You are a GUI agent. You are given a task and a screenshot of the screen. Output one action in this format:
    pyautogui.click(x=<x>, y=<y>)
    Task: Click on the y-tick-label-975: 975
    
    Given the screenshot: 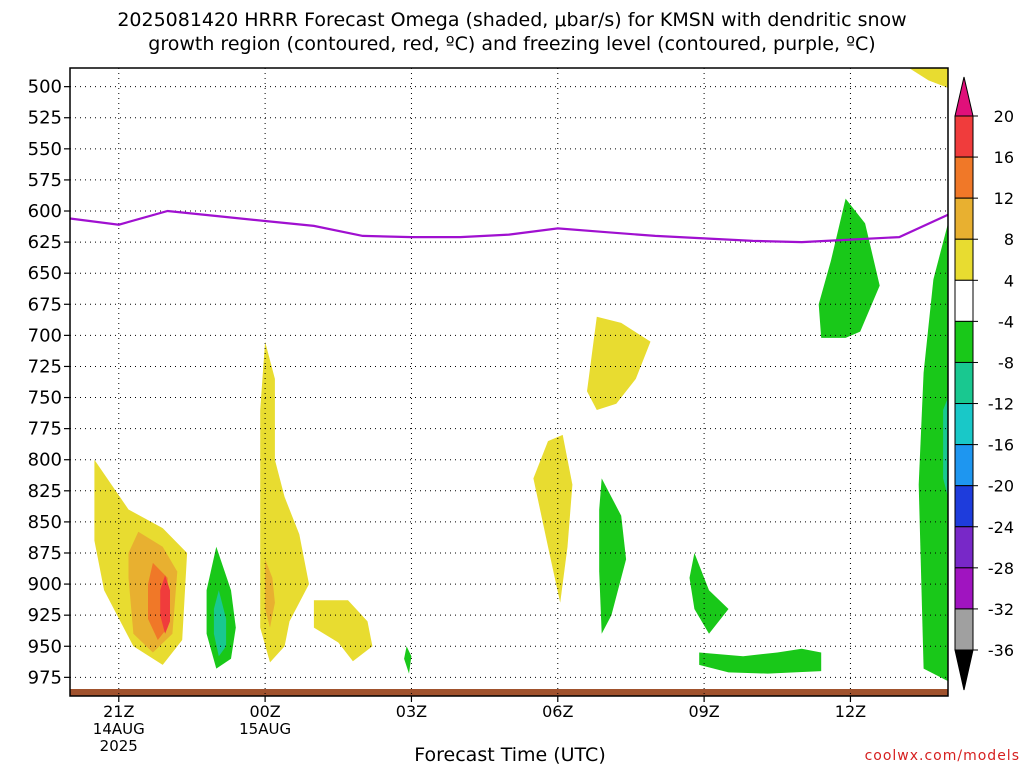 What is the action you would take?
    pyautogui.click(x=45, y=677)
    